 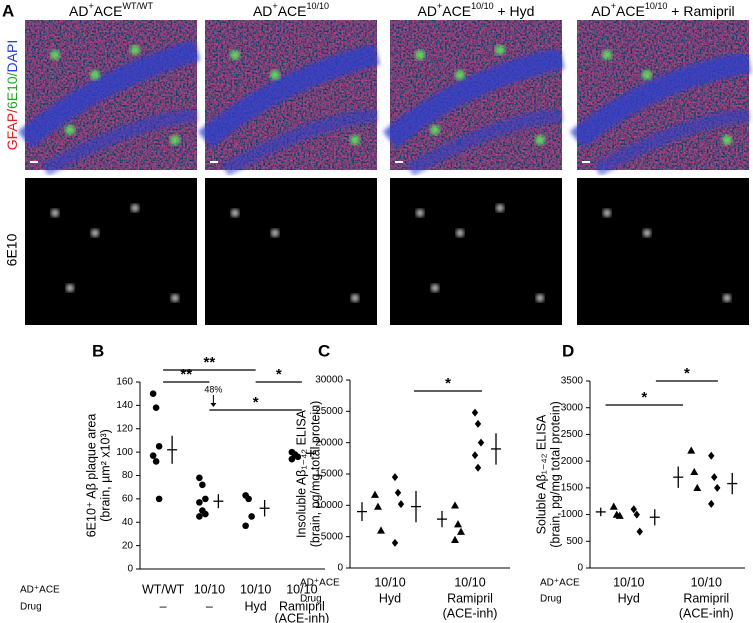 What do you see at coordinates (12, 249) in the screenshot?
I see `row-label: 6E10` at bounding box center [12, 249].